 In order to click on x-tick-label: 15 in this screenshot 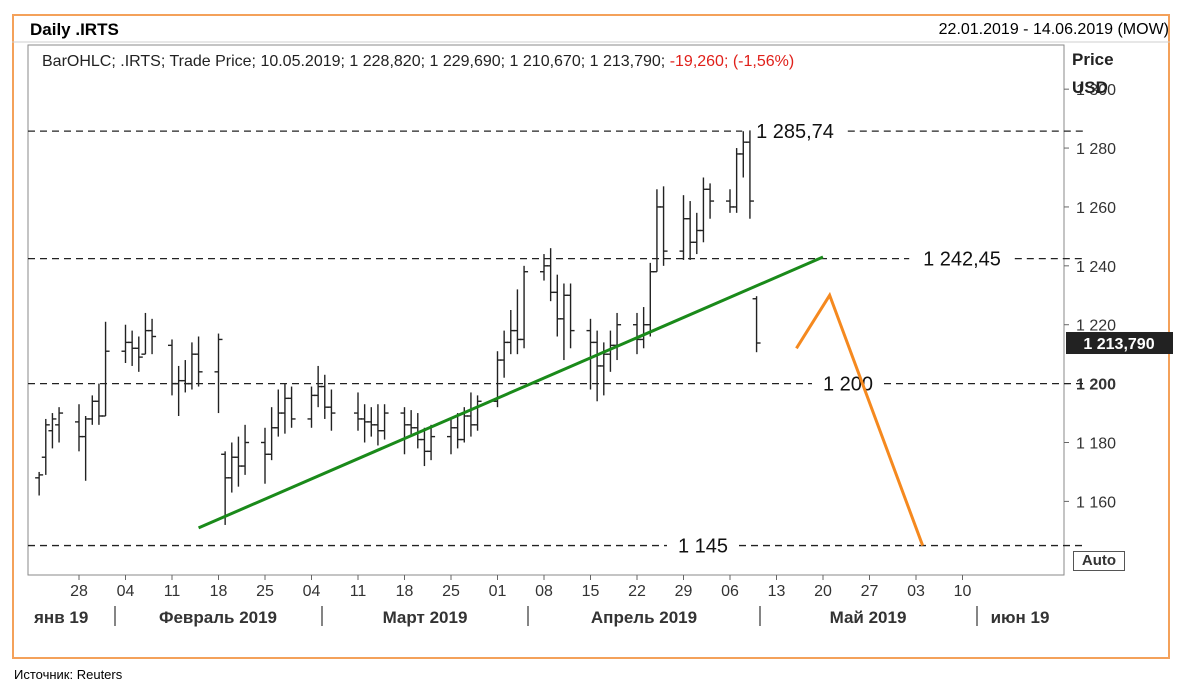, I will do `click(591, 591)`.